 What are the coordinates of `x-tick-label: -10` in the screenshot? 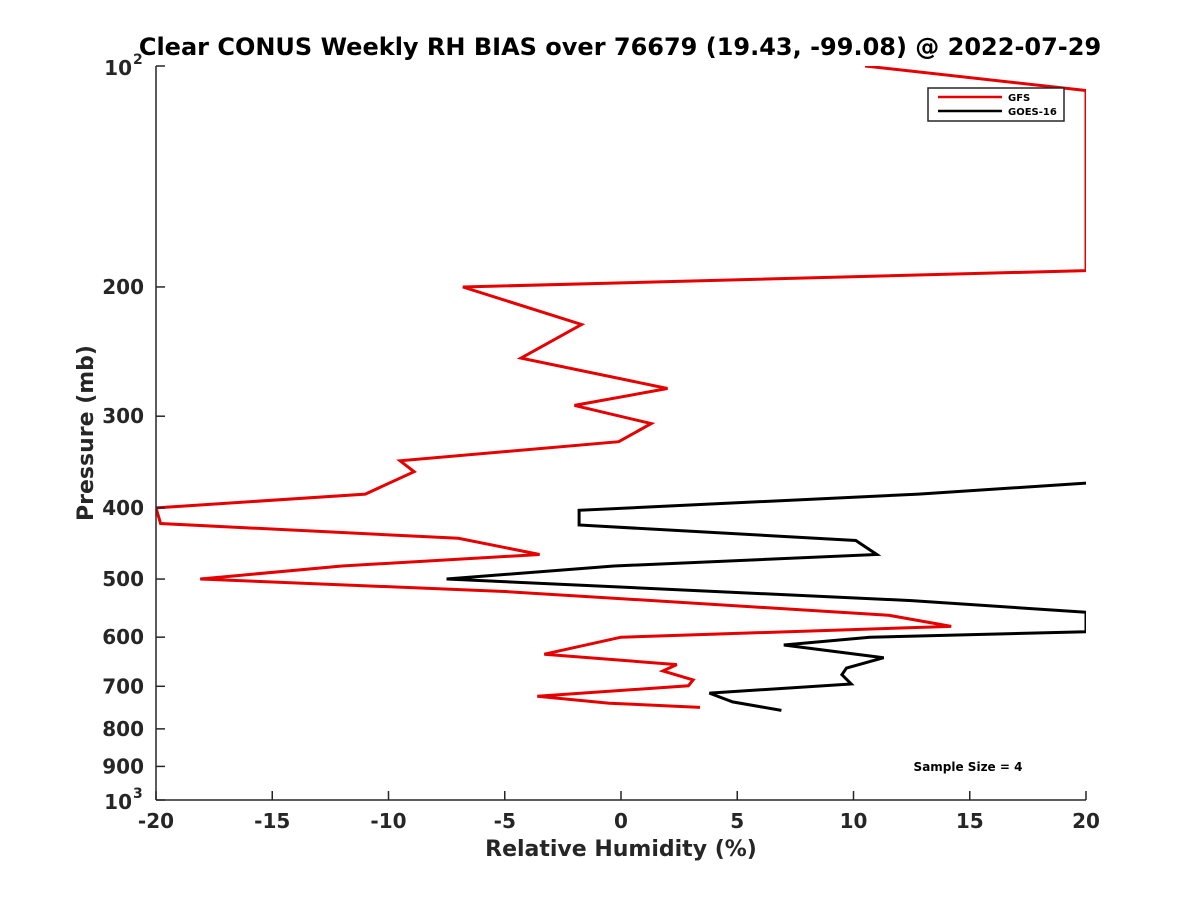 It's located at (388, 821).